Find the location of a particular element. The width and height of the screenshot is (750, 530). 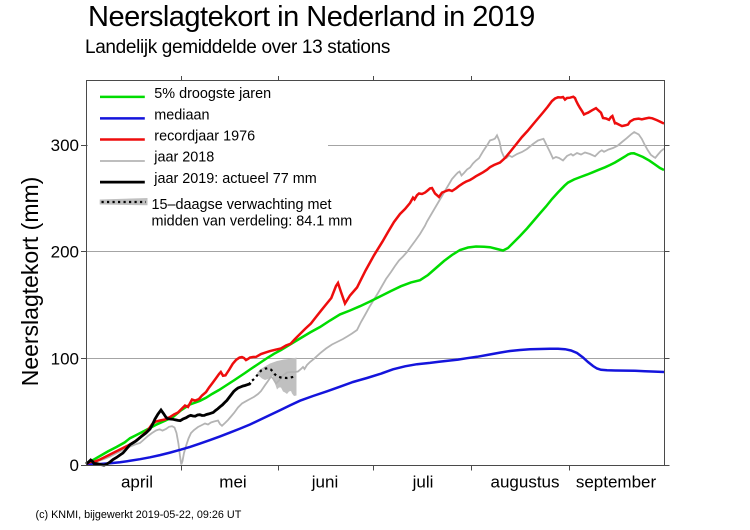

svg-text: 0 is located at coordinates (74, 465).